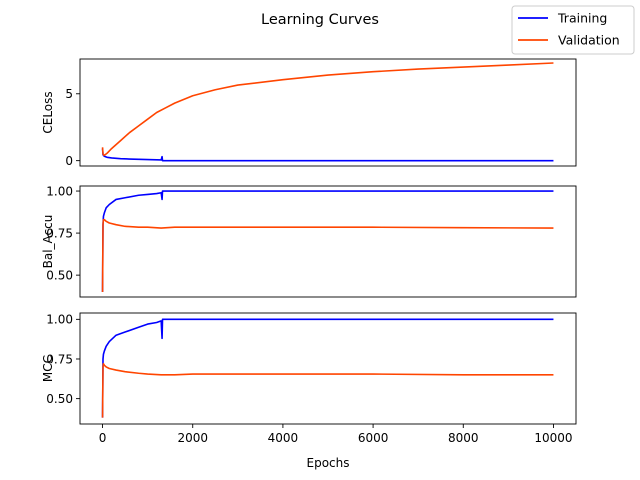 The width and height of the screenshot is (640, 480). Describe the element at coordinates (589, 40) in the screenshot. I see `legend-label-validation: Validation` at that location.